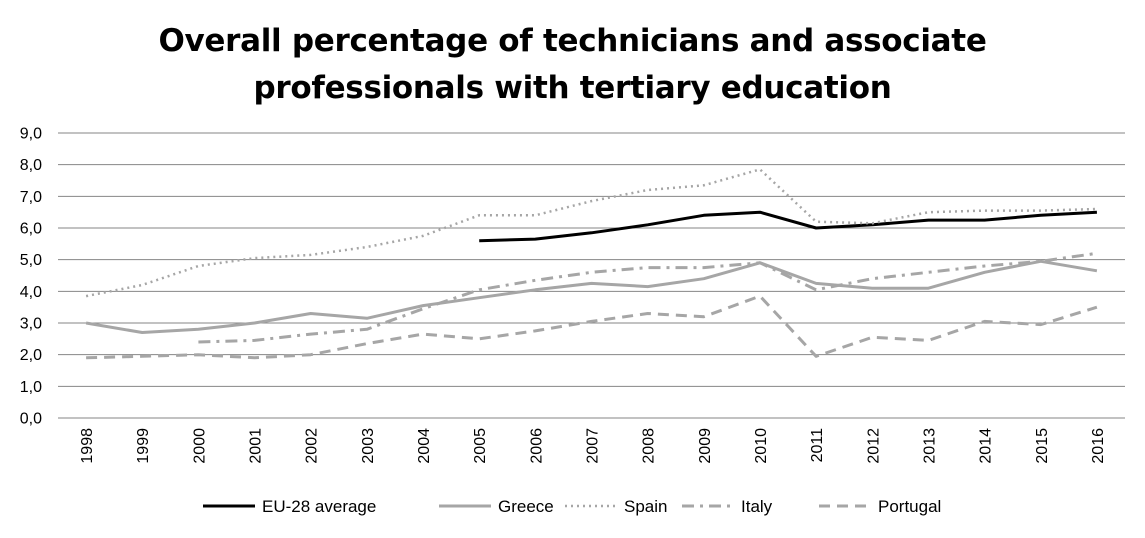 This screenshot has height=538, width=1145. What do you see at coordinates (31, 277) in the screenshot?
I see `y-axis-tick-labels: 0,0 1,0 2,0 3,0 4,0 5,0 6,0 7,0 8,0 9,0` at bounding box center [31, 277].